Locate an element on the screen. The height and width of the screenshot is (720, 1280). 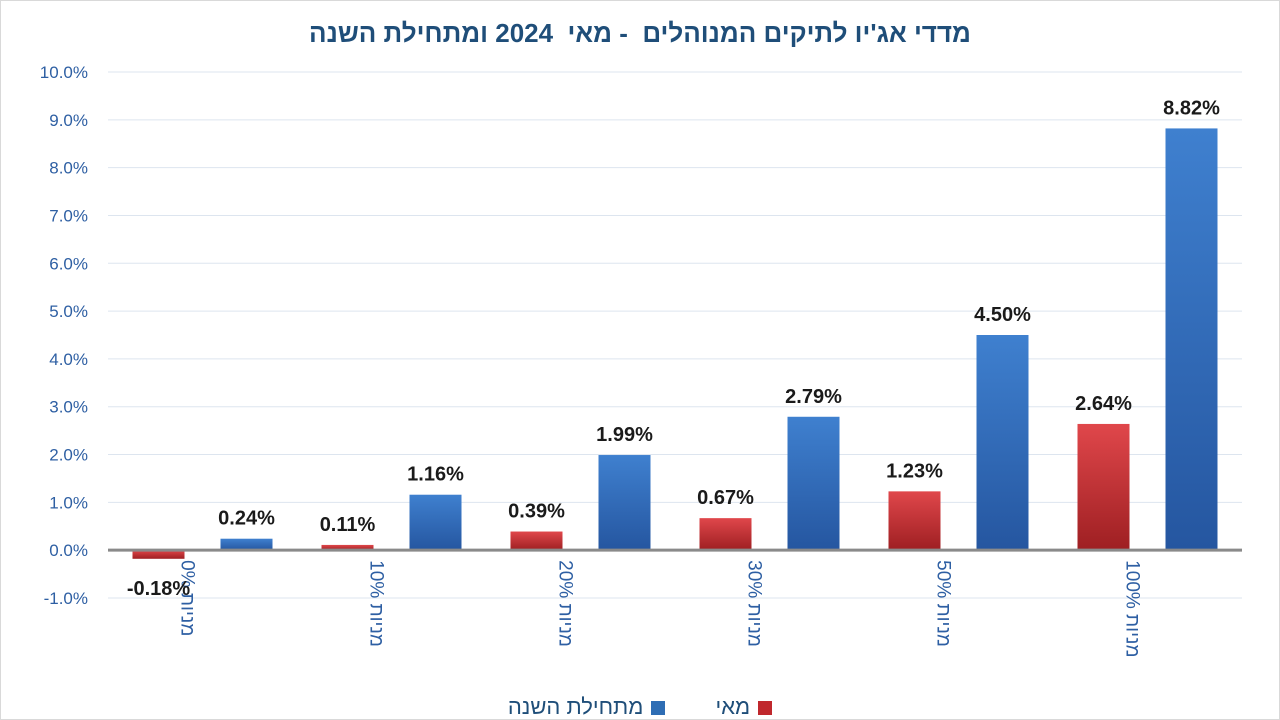
x-tick-label: 20% מניות is located at coordinates (565, 603).